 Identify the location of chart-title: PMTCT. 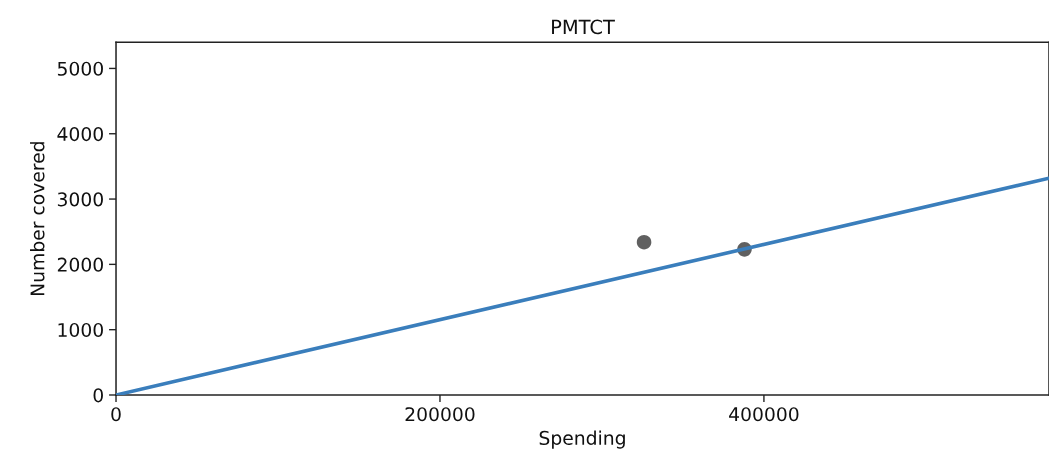
(583, 27).